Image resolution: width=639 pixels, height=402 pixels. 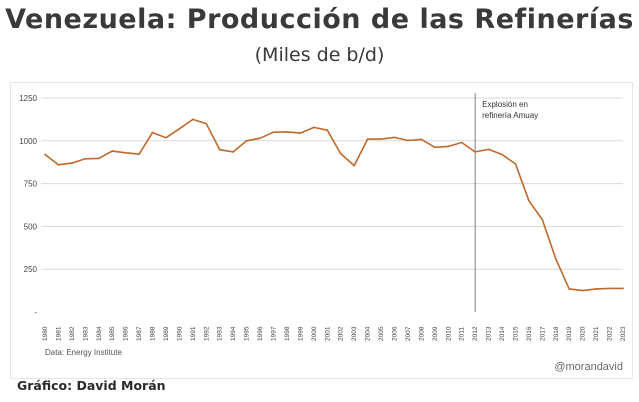 I want to click on x-tick-label: 2020, so click(x=583, y=333).